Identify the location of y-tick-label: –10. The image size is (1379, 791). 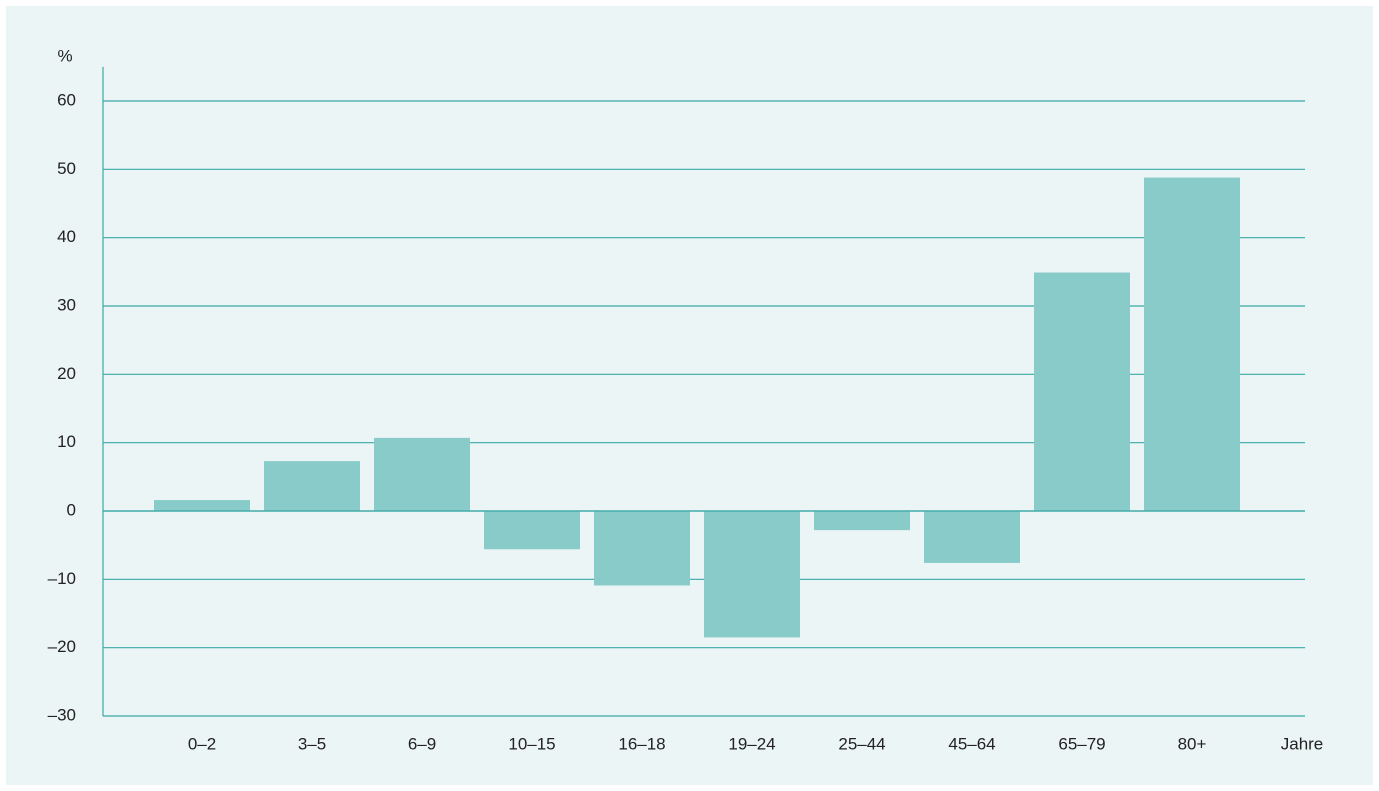
(62, 578).